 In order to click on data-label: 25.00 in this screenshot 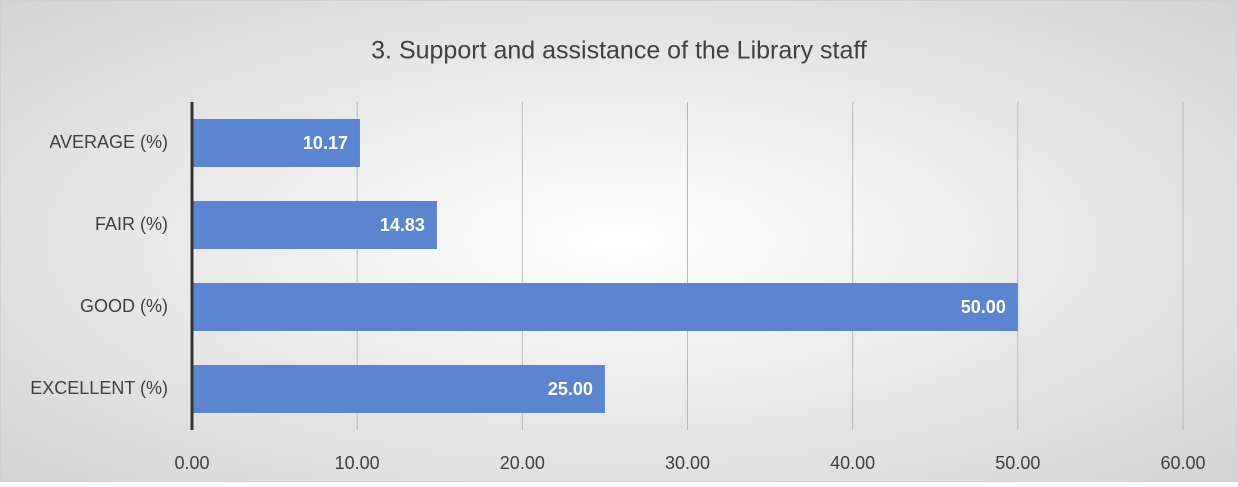, I will do `click(570, 389)`.